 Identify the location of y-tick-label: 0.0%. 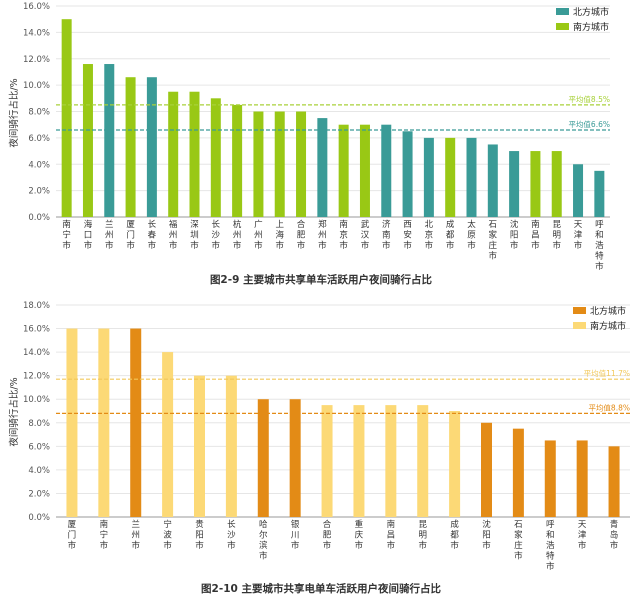
(39, 218).